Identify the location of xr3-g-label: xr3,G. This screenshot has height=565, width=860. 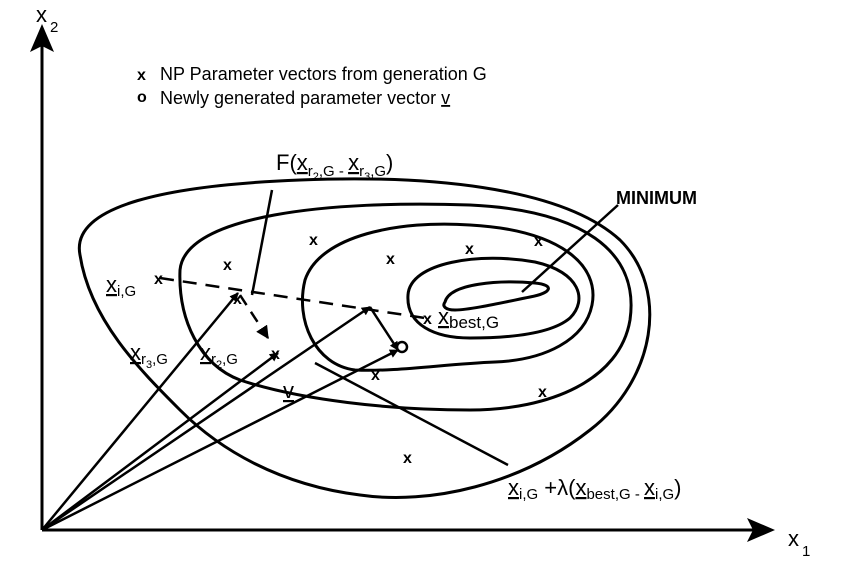
(149, 355).